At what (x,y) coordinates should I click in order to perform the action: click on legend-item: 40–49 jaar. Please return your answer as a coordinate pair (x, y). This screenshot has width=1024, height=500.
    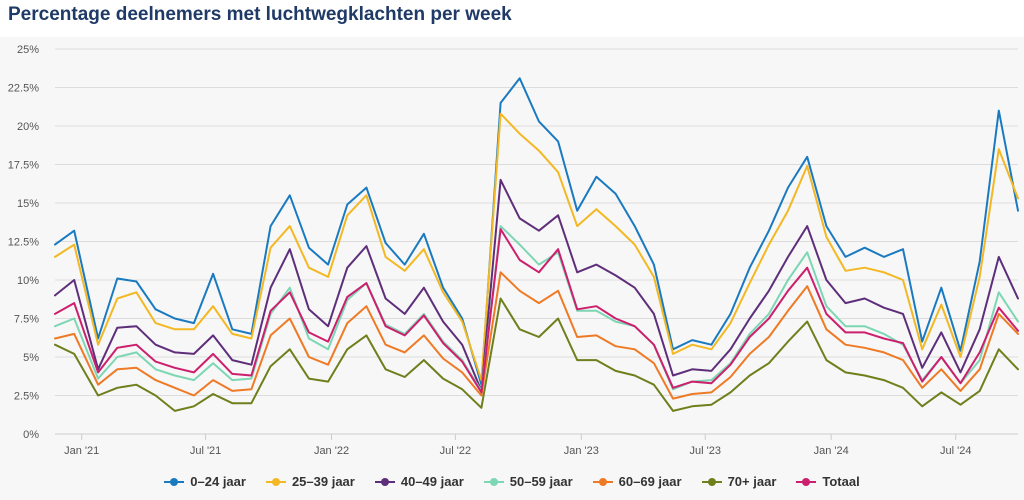
    Looking at the image, I should click on (419, 481).